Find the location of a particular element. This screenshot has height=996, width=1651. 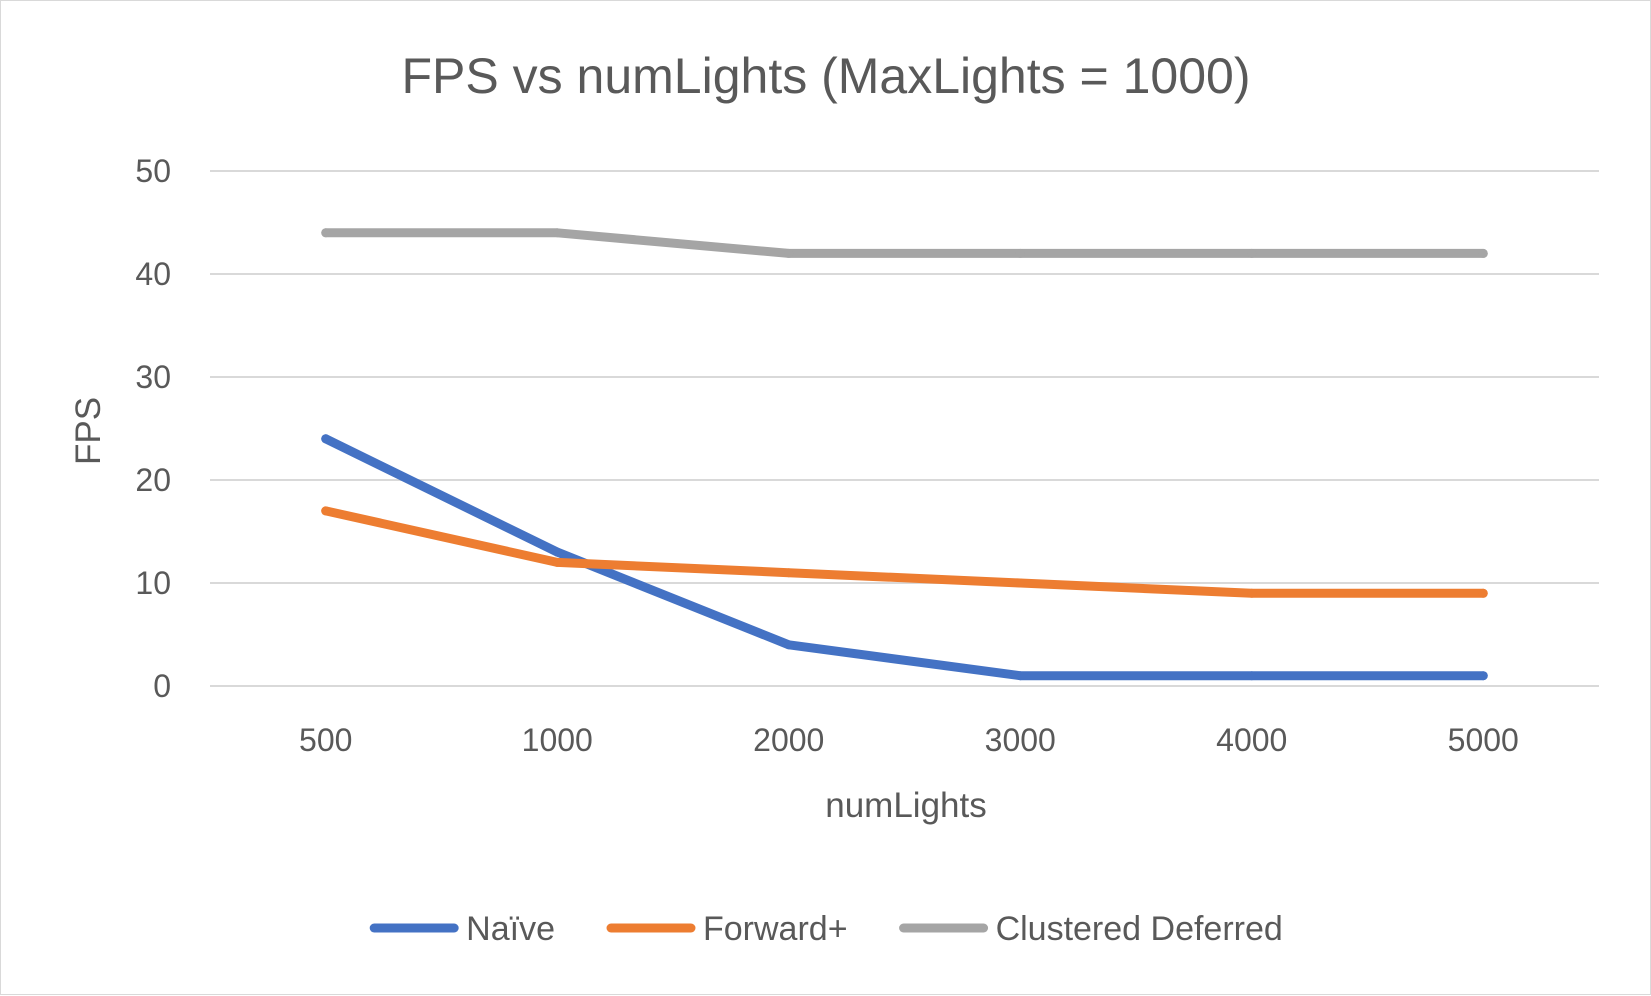

y-axis-label: FPS is located at coordinates (88, 431).